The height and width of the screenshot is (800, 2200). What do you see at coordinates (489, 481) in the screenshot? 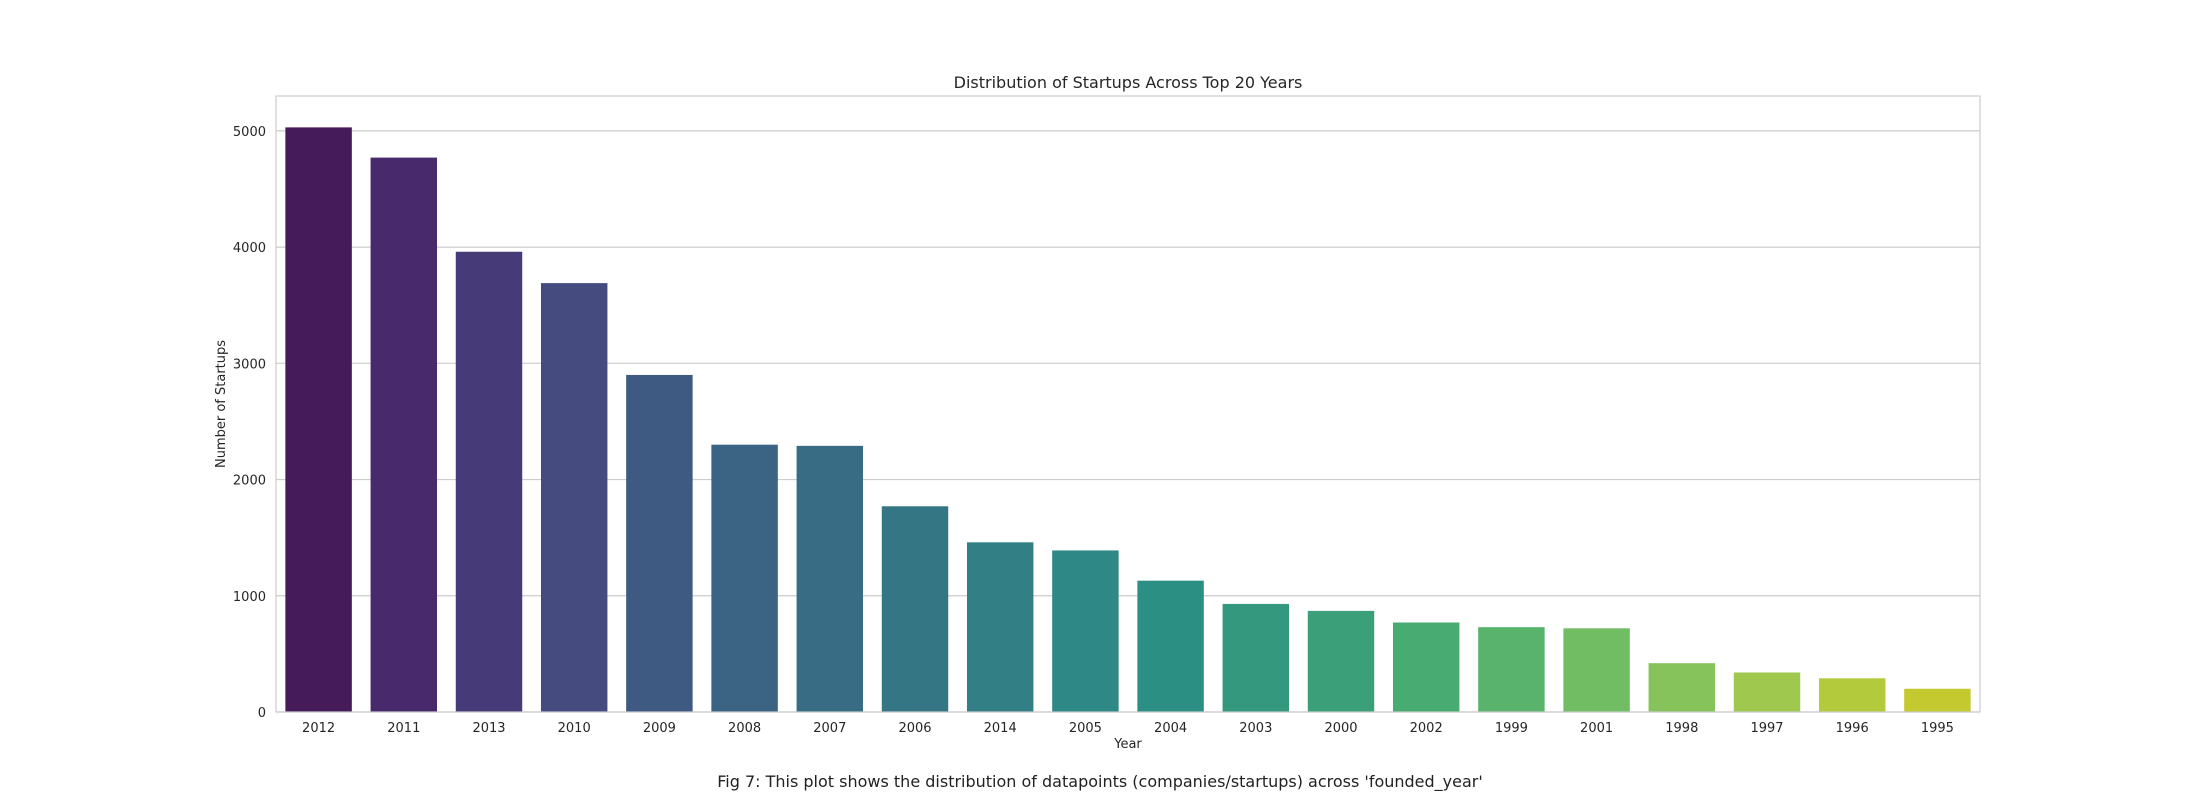
I see `bar-2013` at bounding box center [489, 481].